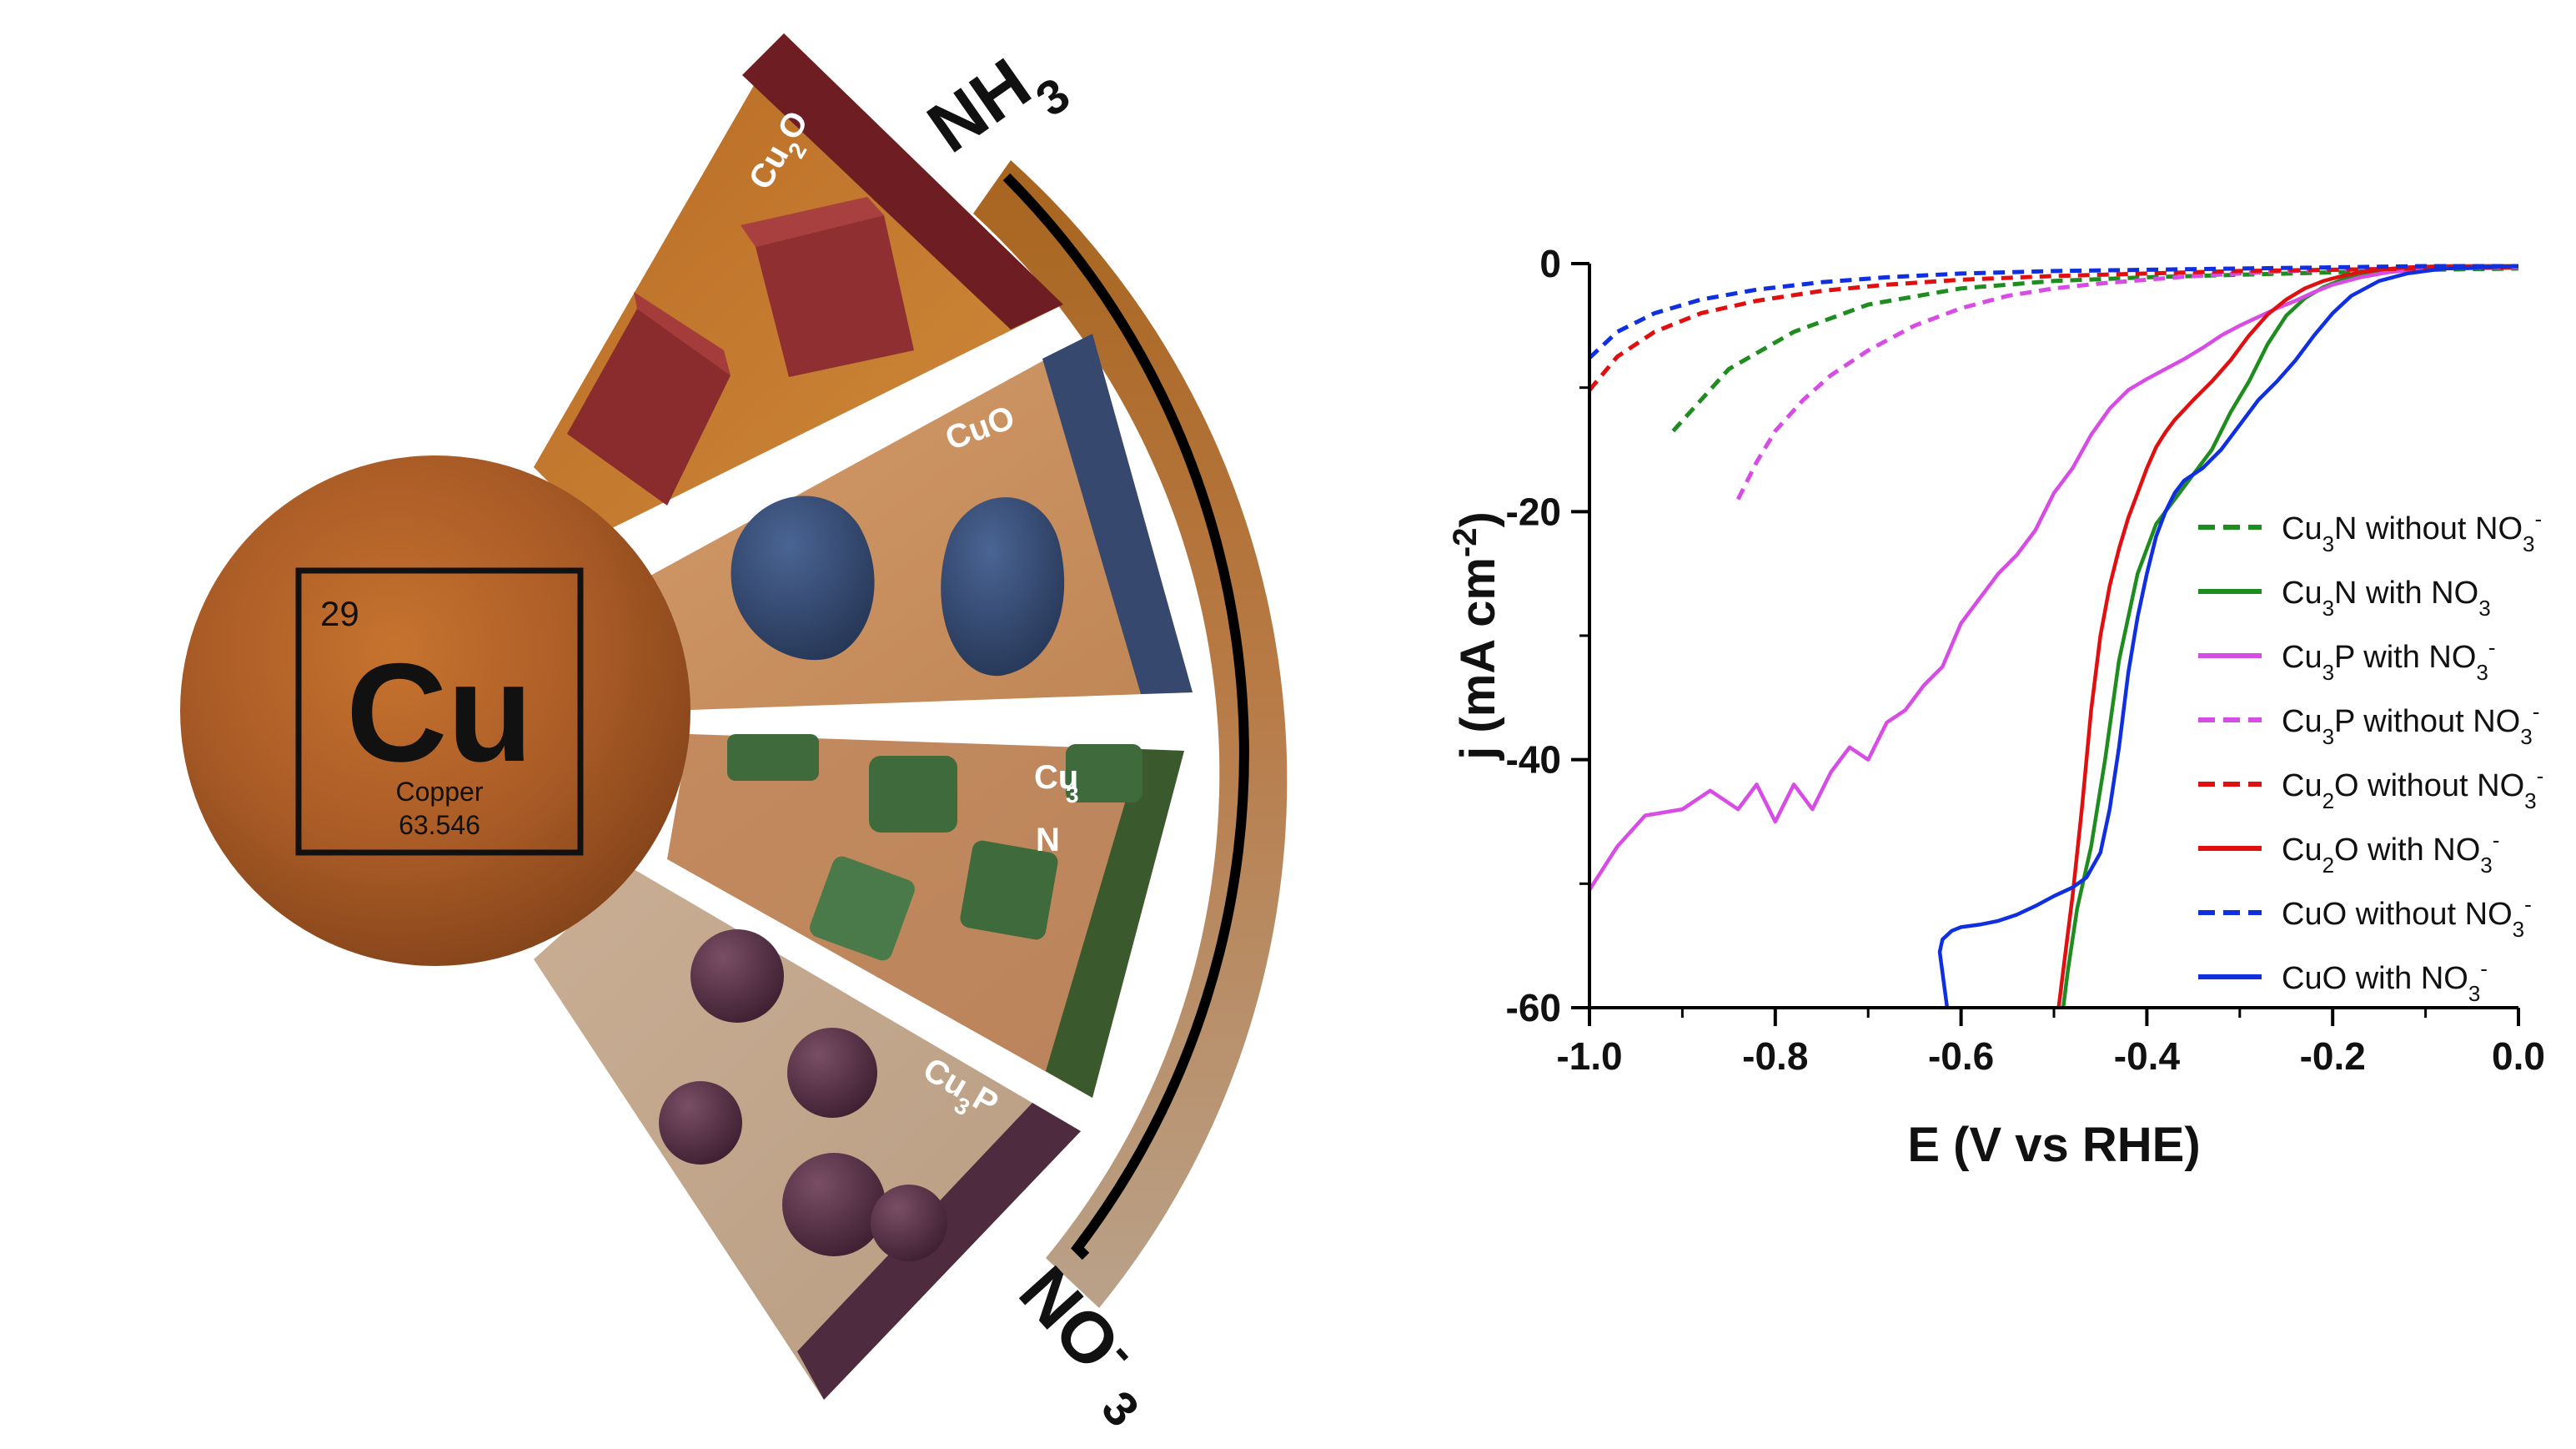  Describe the element at coordinates (1072, 795) in the screenshot. I see `sector-label-cu3n-sub: 3` at that location.